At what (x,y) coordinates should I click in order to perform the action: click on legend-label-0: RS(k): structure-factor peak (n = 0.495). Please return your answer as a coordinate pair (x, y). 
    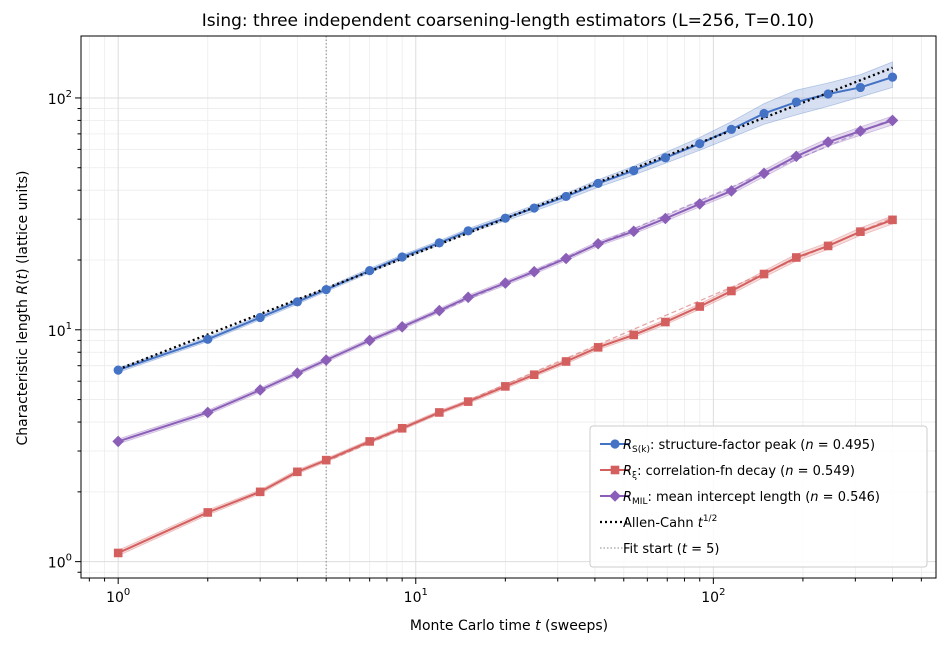
    Looking at the image, I should click on (749, 446).